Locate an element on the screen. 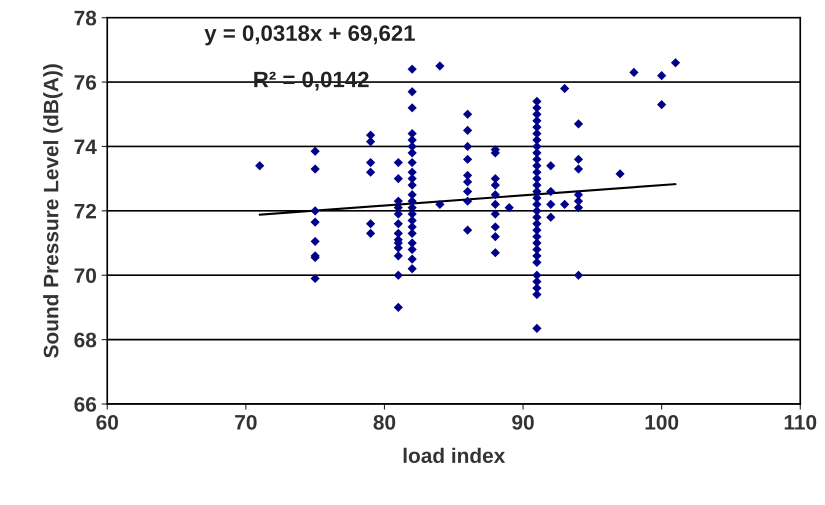 The image size is (825, 505). annotation: y = 0,0318x + 69,621 is located at coordinates (309, 35).